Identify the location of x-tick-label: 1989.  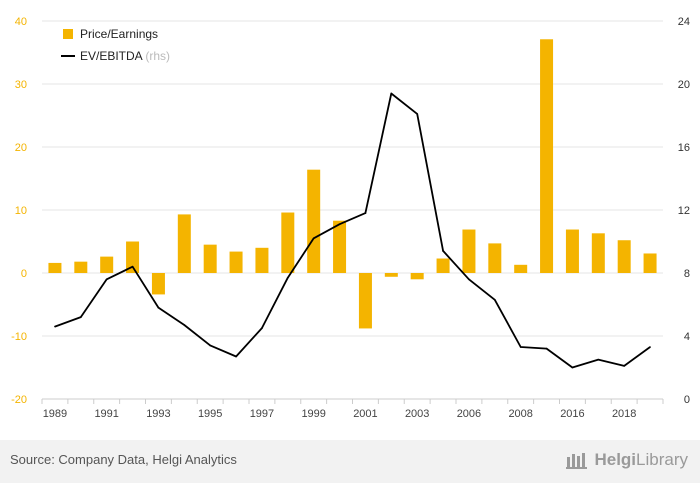
(55, 414).